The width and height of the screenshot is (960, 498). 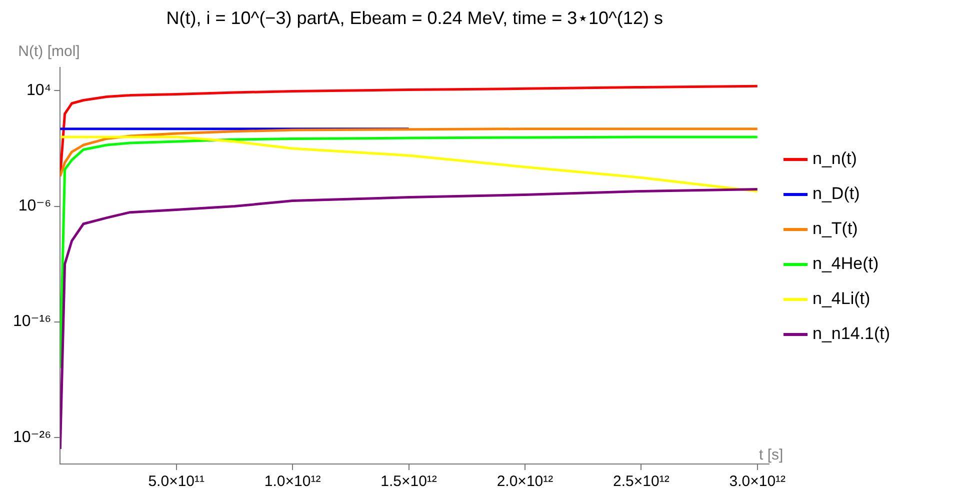 What do you see at coordinates (49, 51) in the screenshot?
I see `y-axis-title: N(t) [mol]` at bounding box center [49, 51].